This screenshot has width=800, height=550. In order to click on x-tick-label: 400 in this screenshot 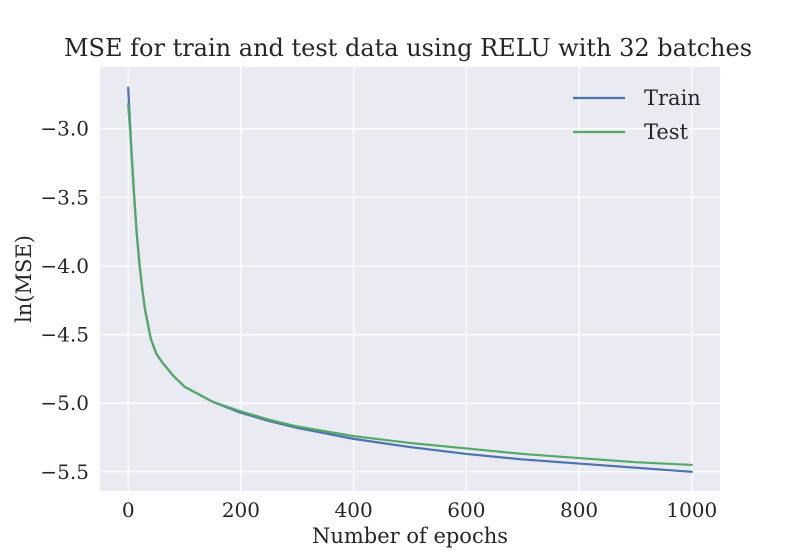, I will do `click(354, 510)`.